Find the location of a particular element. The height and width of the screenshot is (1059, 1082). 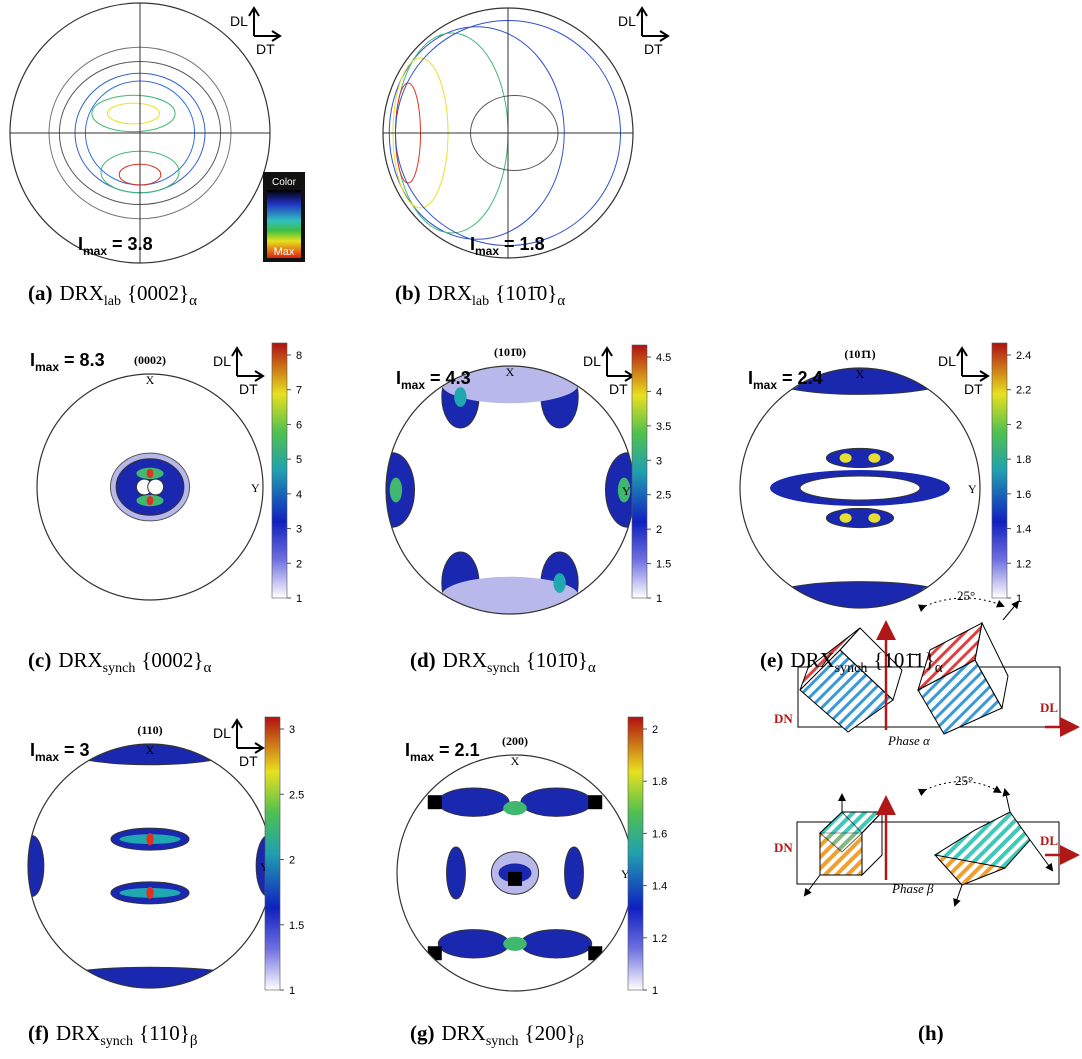

imax: Imax = 1.8 is located at coordinates (507, 246).